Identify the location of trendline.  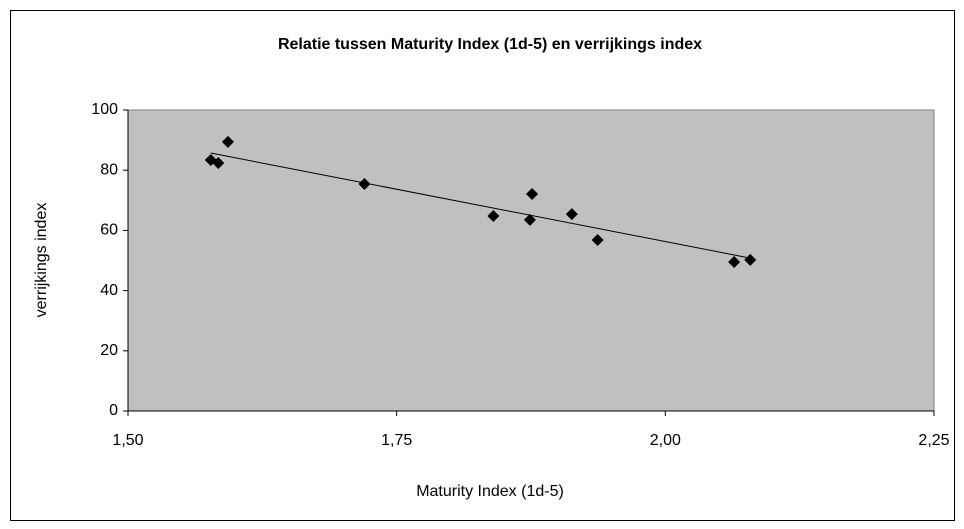
(480, 205).